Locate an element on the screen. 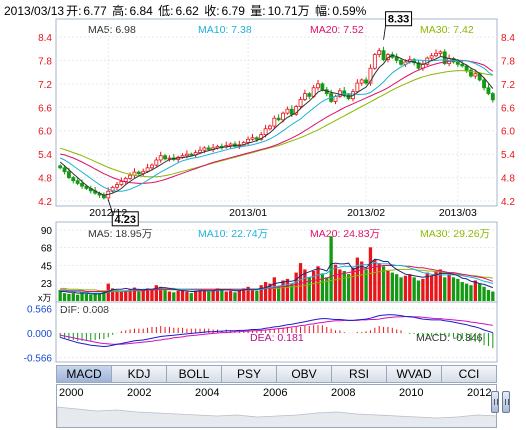 This screenshot has height=430, width=526. tab-psy: PSY is located at coordinates (249, 374).